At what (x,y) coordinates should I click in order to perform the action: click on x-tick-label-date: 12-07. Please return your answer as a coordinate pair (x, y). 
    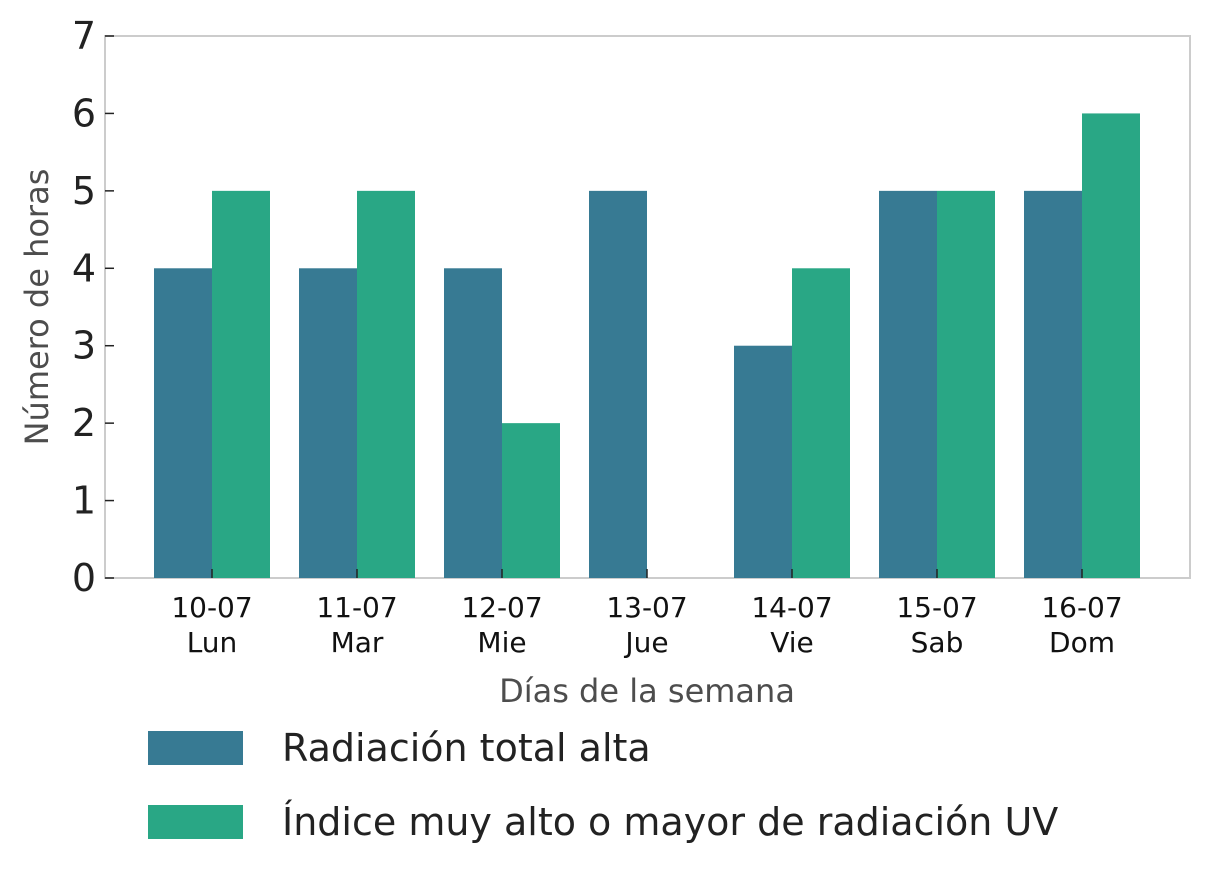
    Looking at the image, I should click on (501, 607).